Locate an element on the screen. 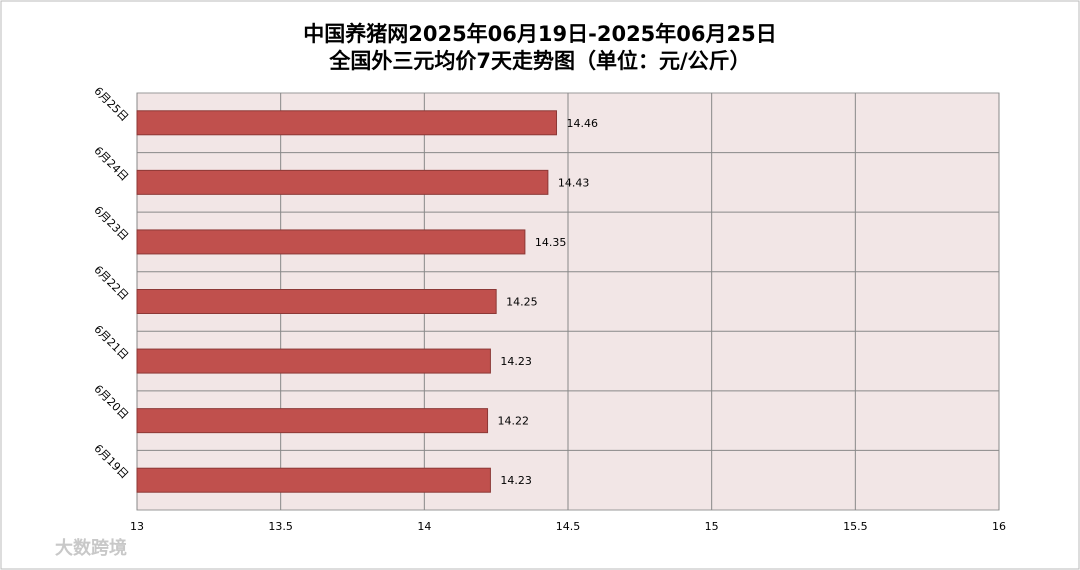 This screenshot has height=570, width=1080. data-label: 14.35 is located at coordinates (551, 242).